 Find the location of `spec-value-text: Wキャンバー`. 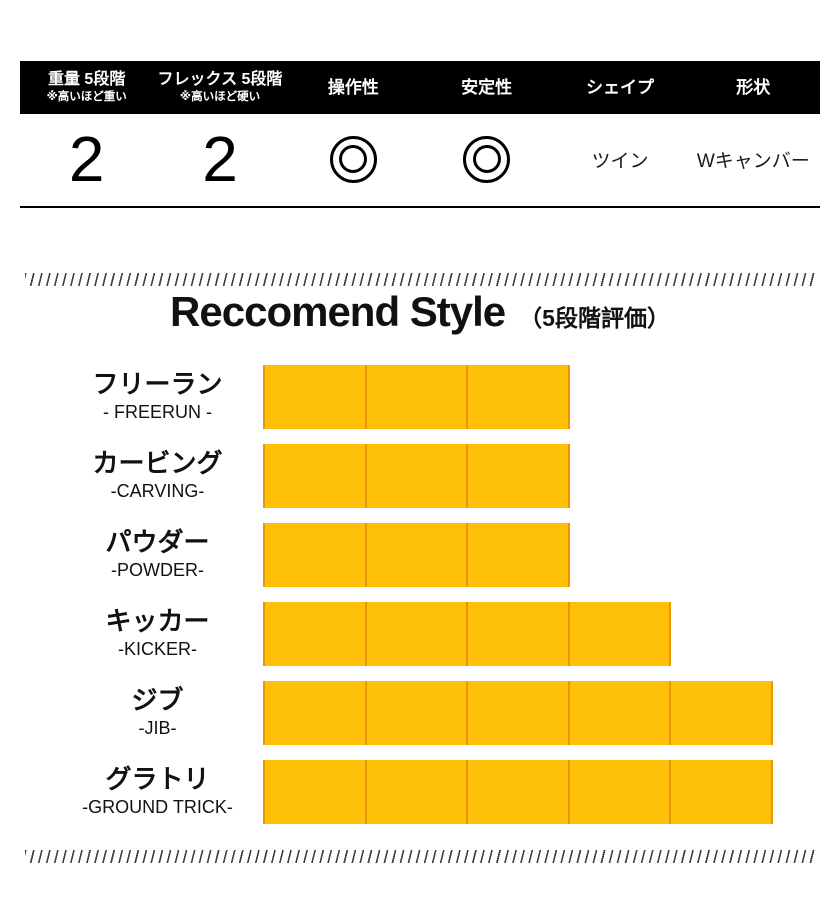

spec-value-text: Wキャンバー is located at coordinates (753, 161).